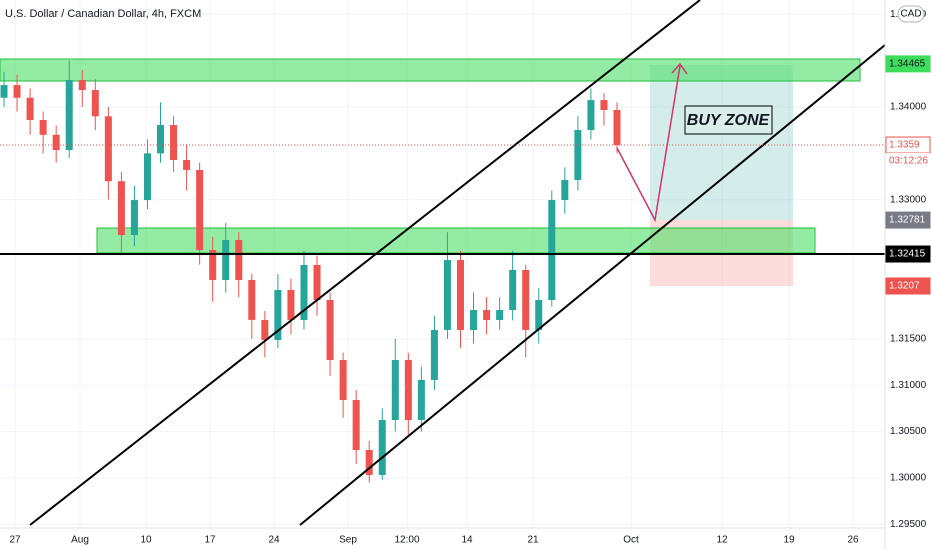 This screenshot has width=932, height=550. I want to click on y-tick-label: 1.30500, so click(908, 431).